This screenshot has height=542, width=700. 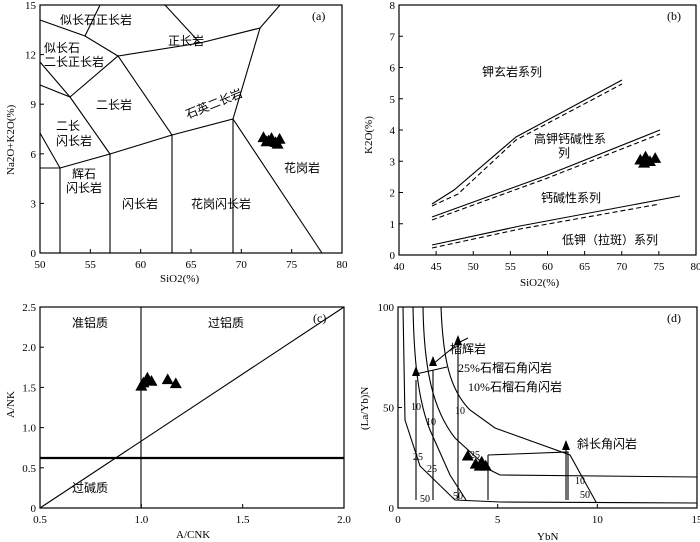 What do you see at coordinates (622, 267) in the screenshot?
I see `x-tick-label: 70` at bounding box center [622, 267].